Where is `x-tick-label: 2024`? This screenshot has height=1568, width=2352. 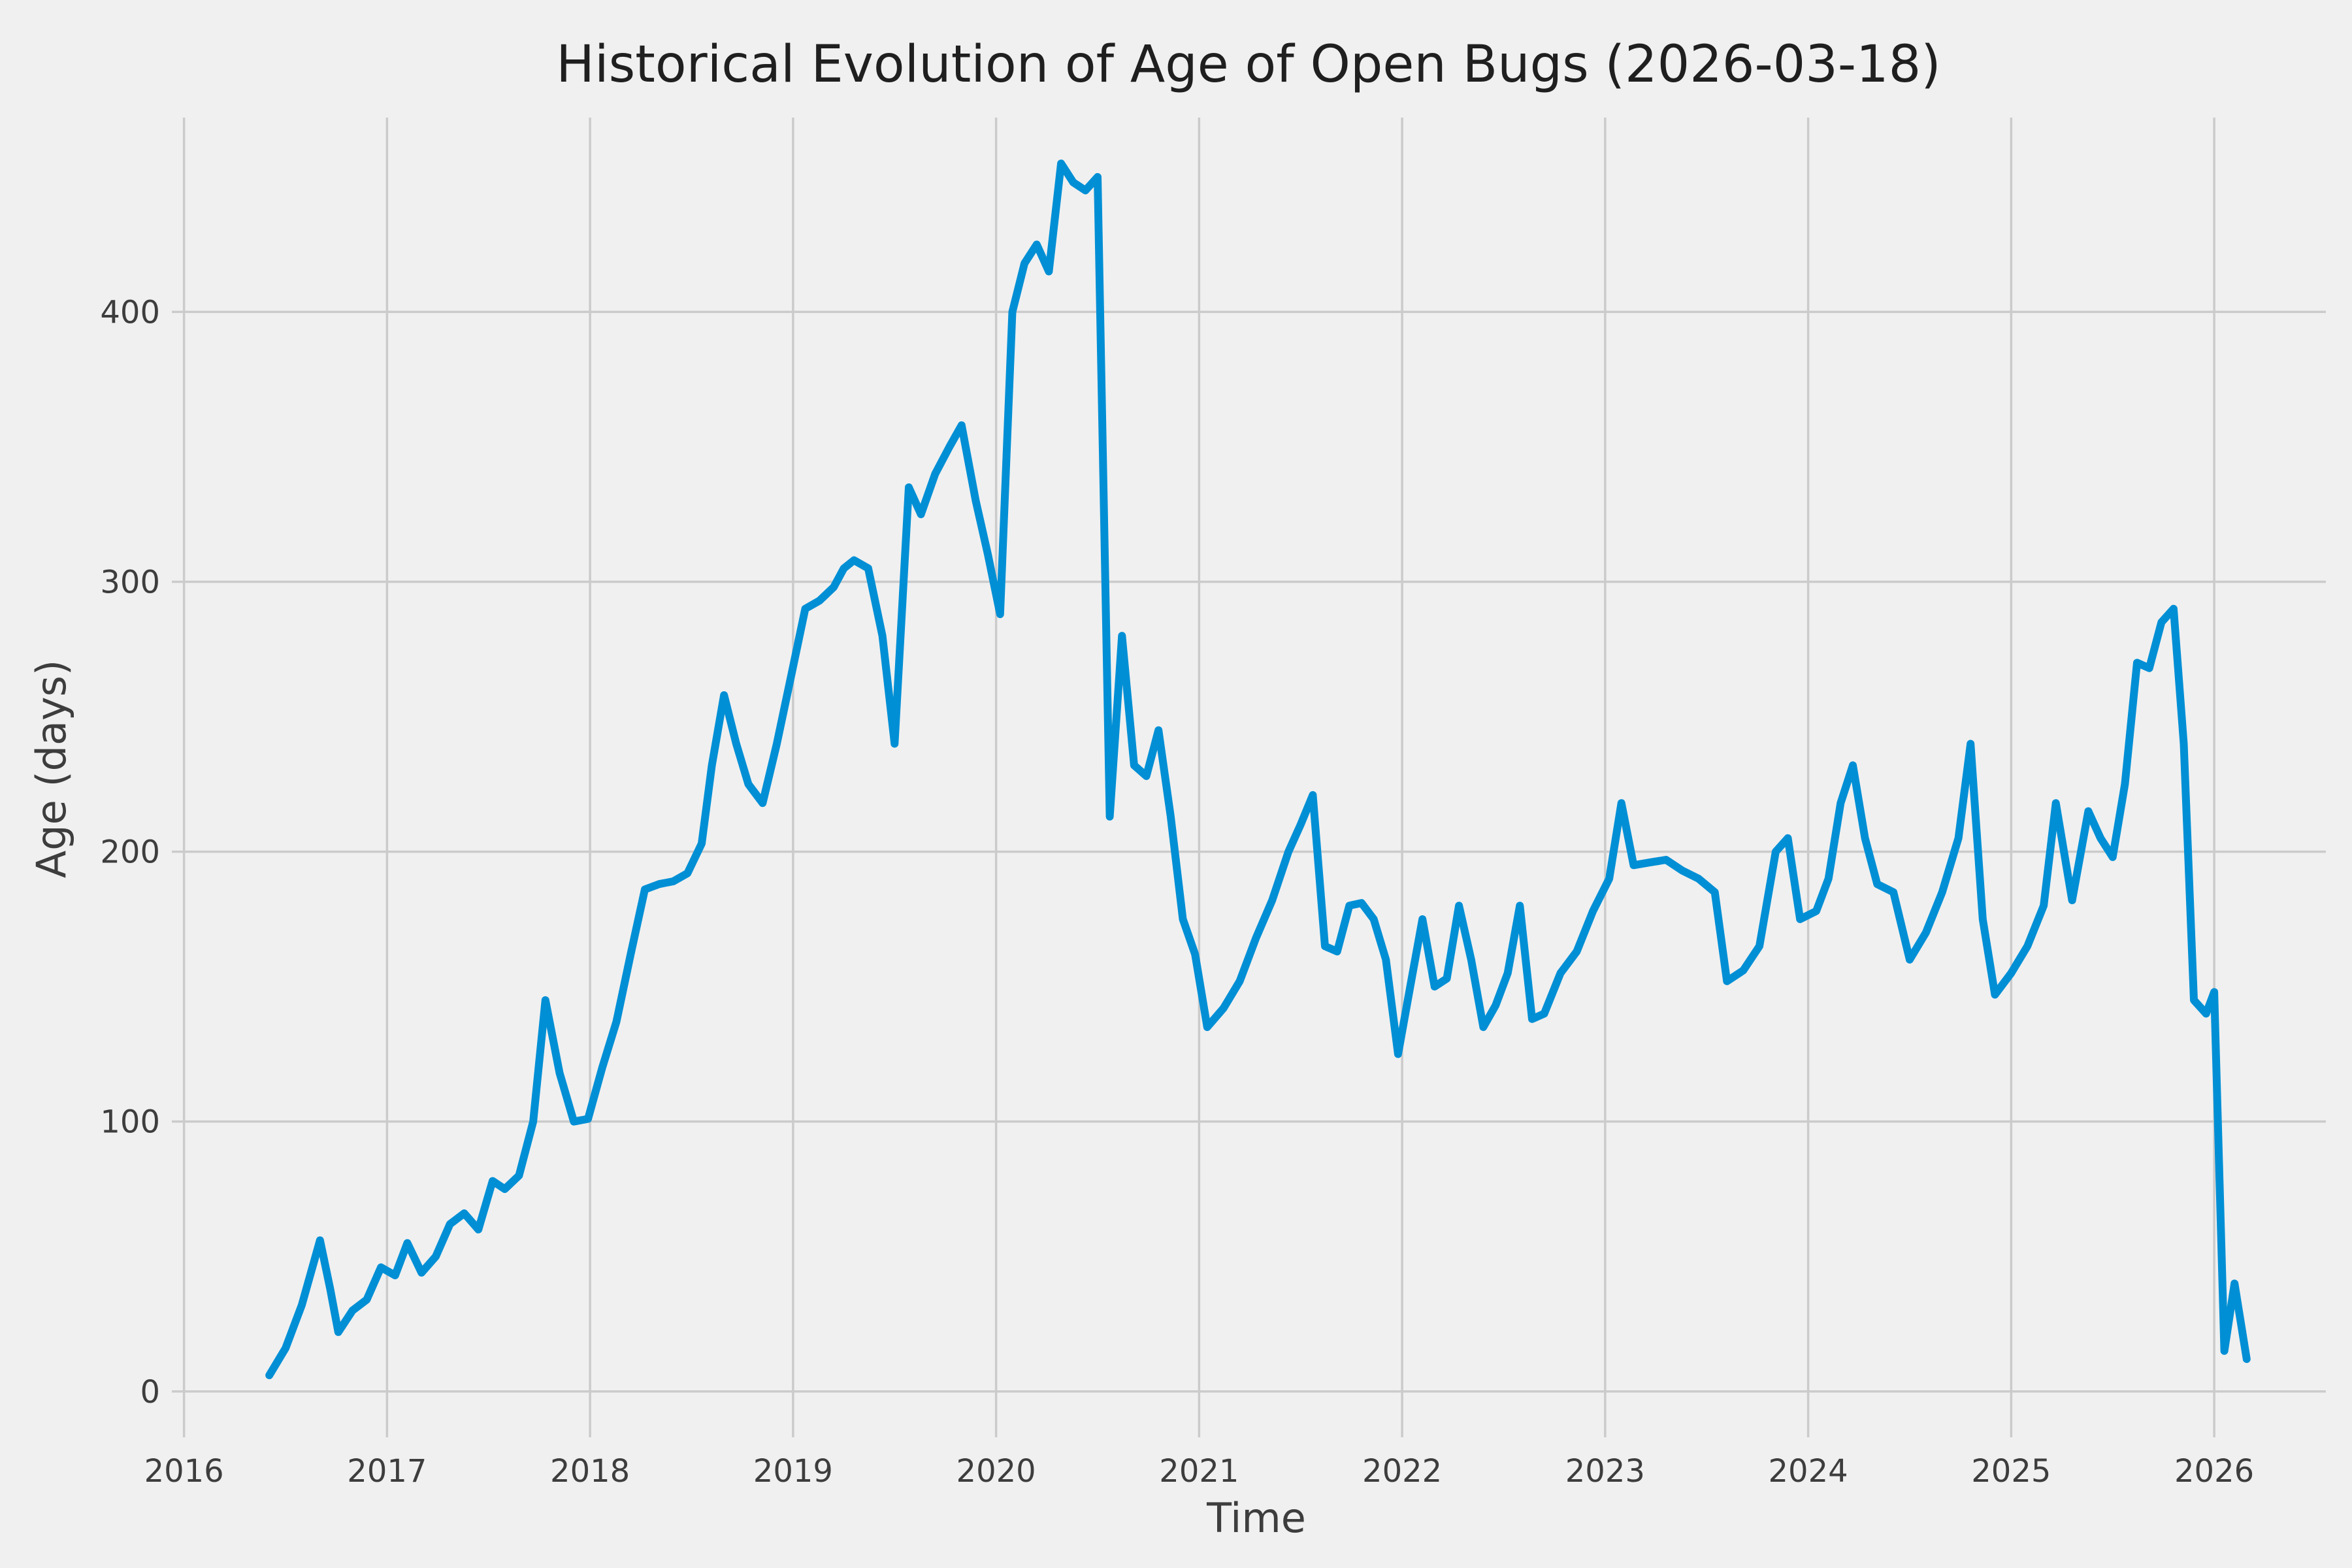 x-tick-label: 2024 is located at coordinates (1808, 1471).